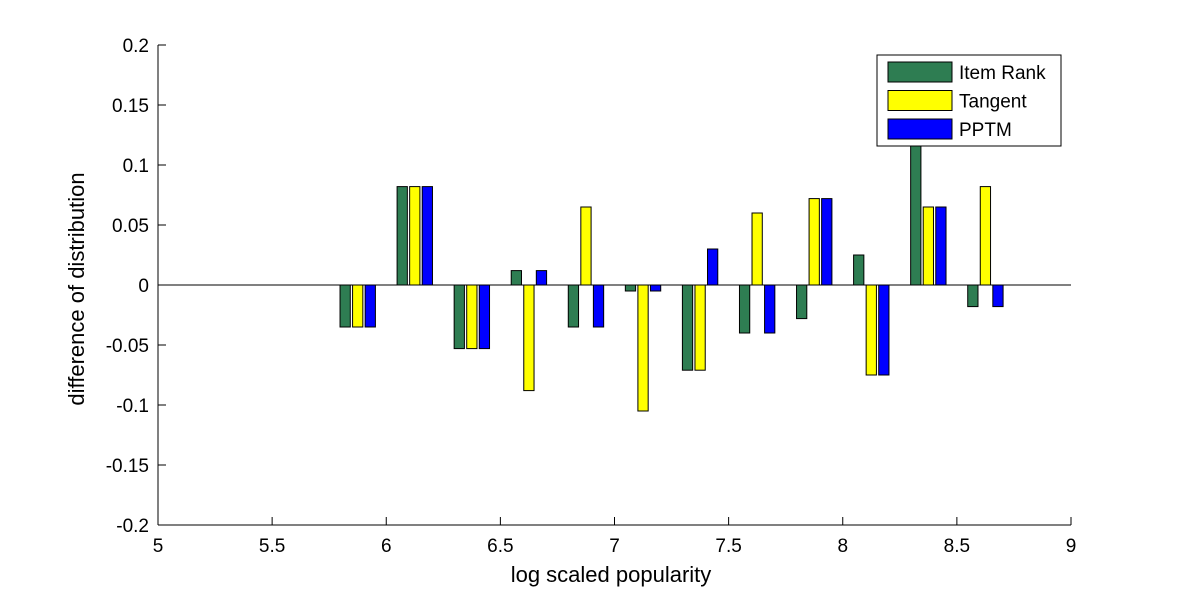 The image size is (1183, 596). What do you see at coordinates (136, 166) in the screenshot?
I see `y-tick-label: 0.1` at bounding box center [136, 166].